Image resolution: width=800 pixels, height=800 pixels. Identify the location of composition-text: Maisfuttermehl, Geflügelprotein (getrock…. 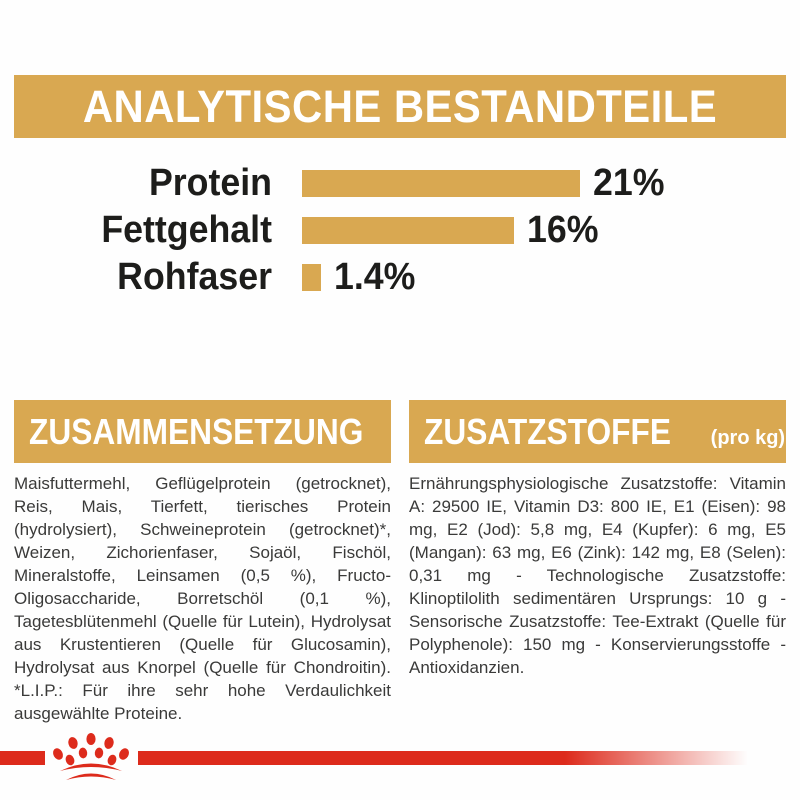
(202, 598).